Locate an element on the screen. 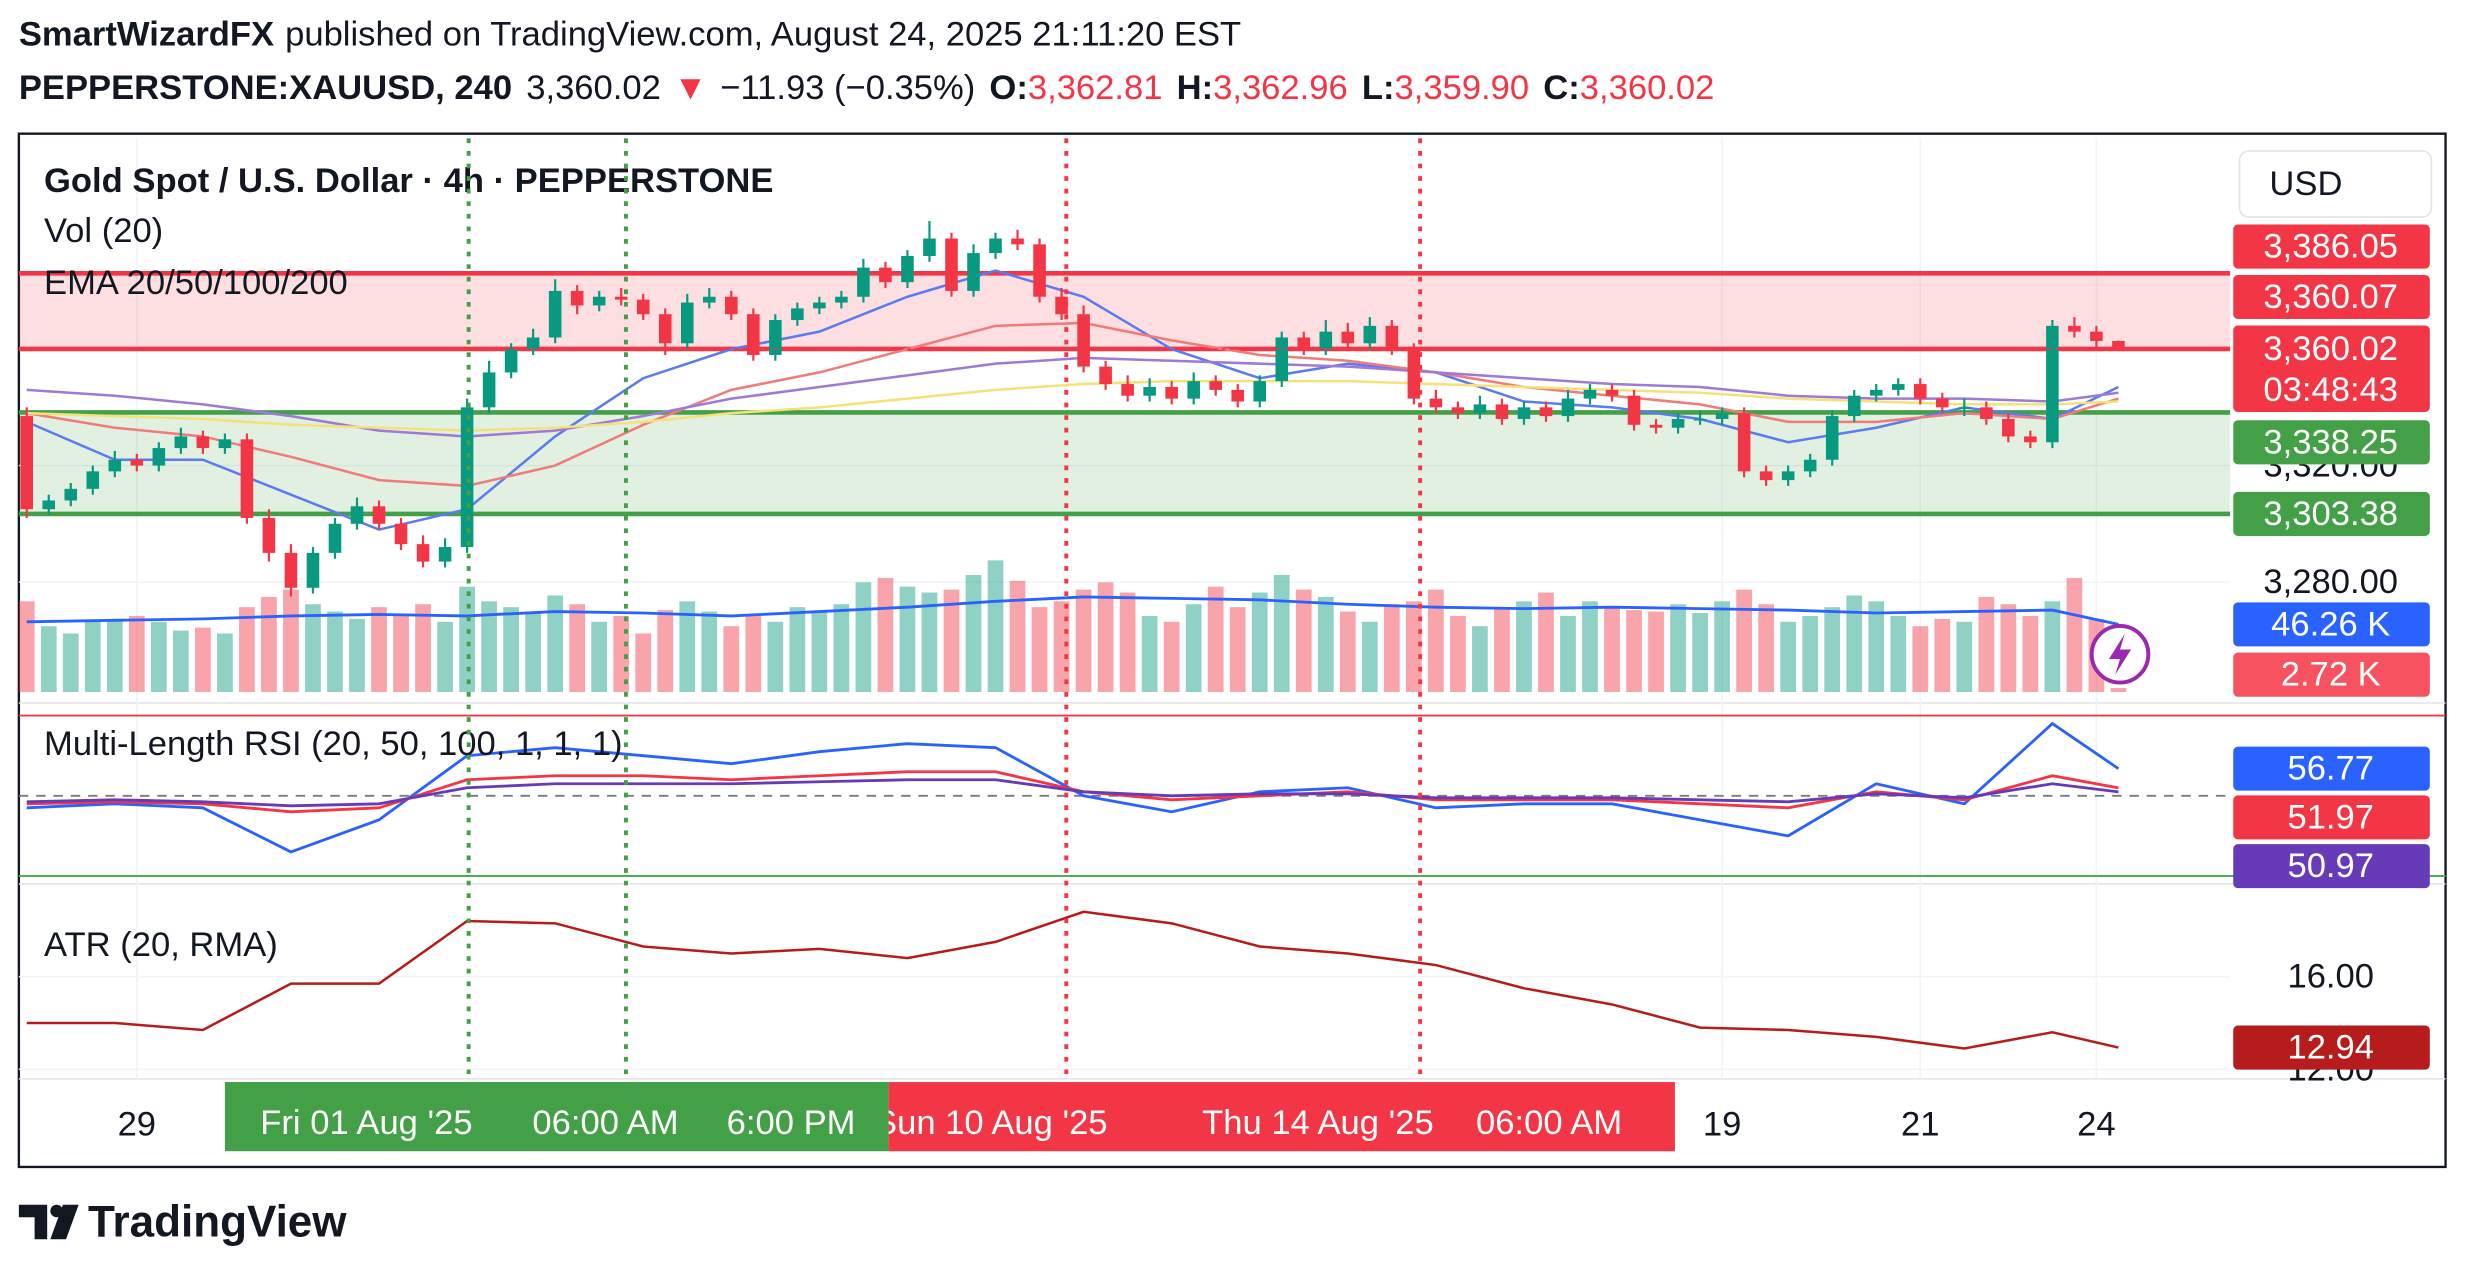 The image size is (2466, 1275). alert-bolt is located at coordinates (2120, 654).